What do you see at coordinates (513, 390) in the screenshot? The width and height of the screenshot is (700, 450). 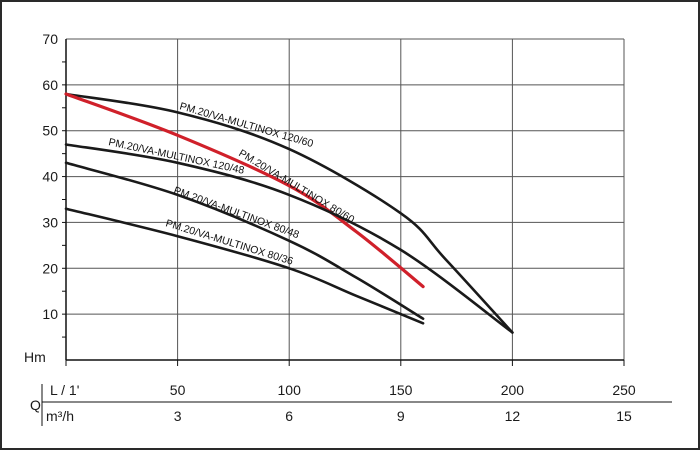 I see `x-tick-label-lpm: 200` at bounding box center [513, 390].